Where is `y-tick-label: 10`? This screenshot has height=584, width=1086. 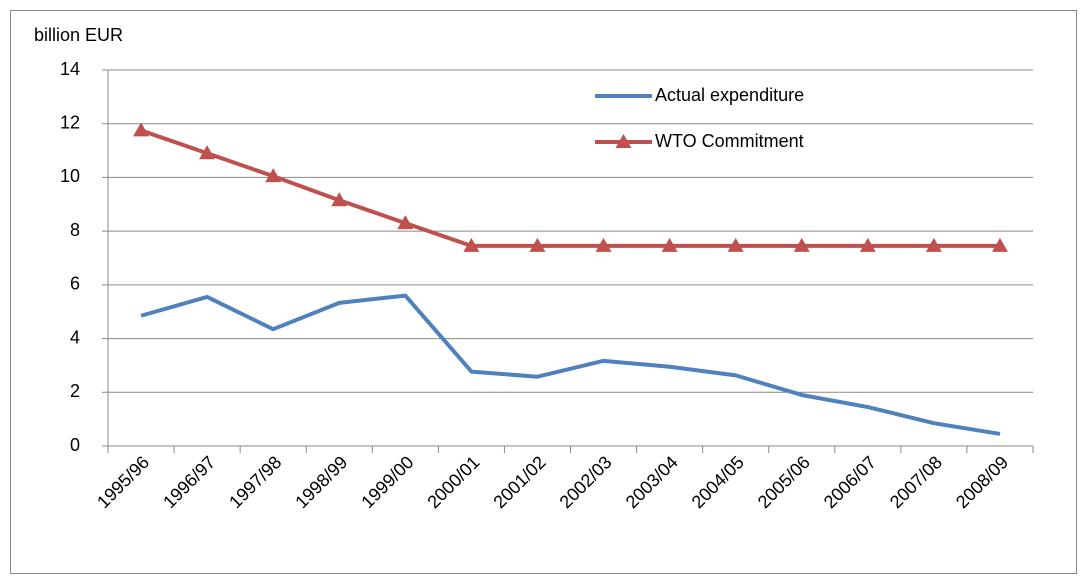
y-tick-label: 10 is located at coordinates (70, 176).